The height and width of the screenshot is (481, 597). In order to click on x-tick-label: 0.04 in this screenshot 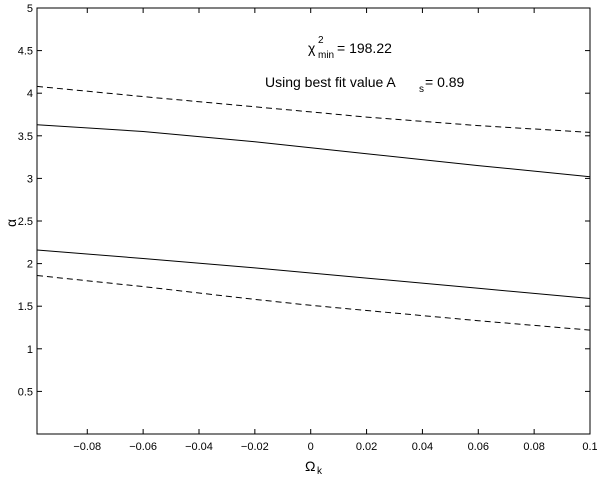, I will do `click(422, 447)`.